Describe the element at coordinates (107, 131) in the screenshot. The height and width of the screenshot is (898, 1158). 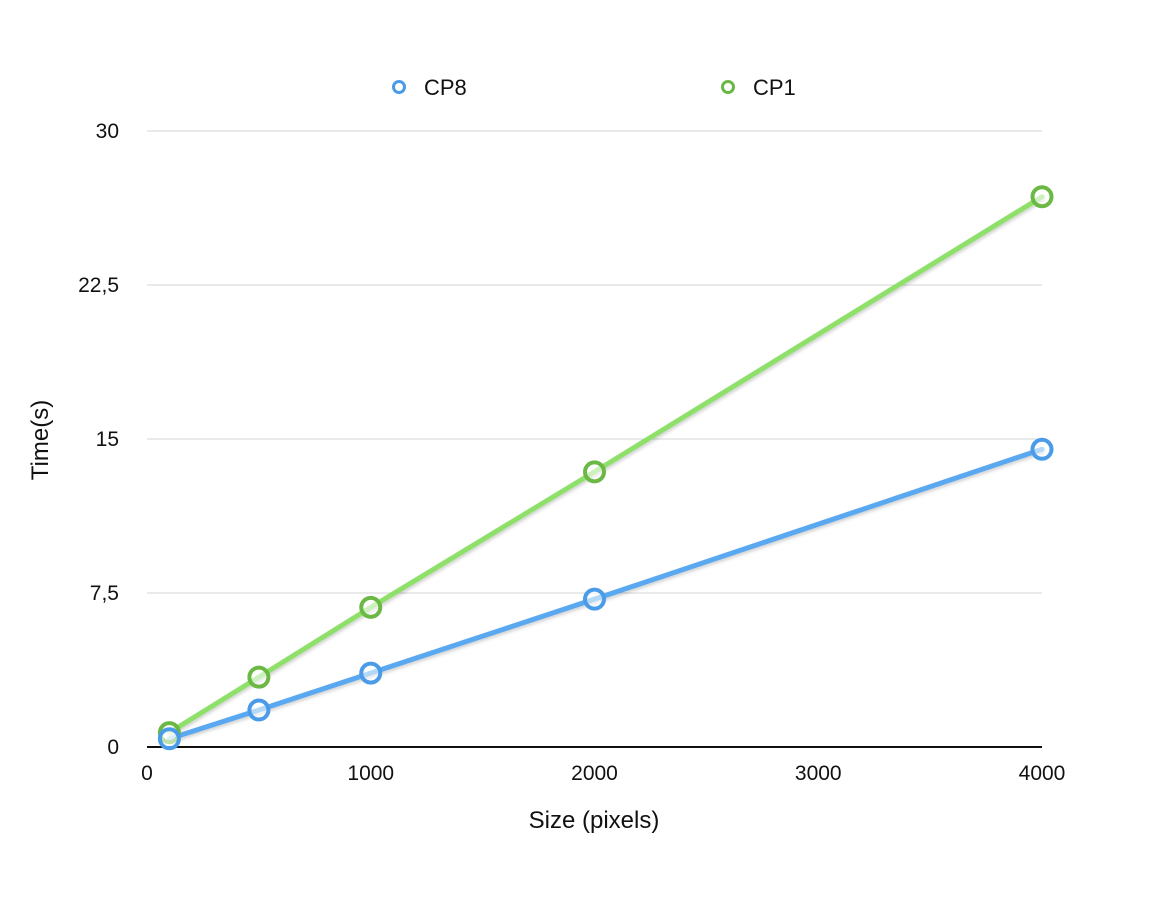
I see `y-tick-label: 30` at that location.